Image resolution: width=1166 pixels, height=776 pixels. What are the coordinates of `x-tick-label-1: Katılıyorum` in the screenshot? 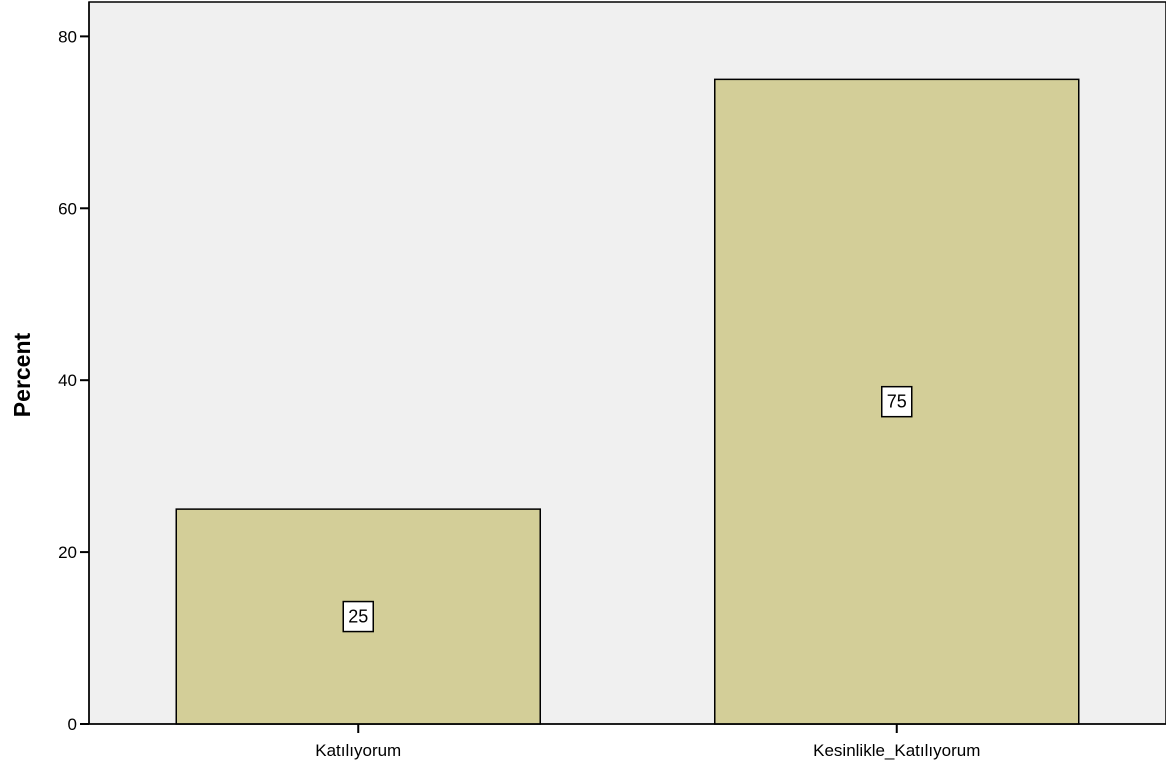 It's located at (358, 750).